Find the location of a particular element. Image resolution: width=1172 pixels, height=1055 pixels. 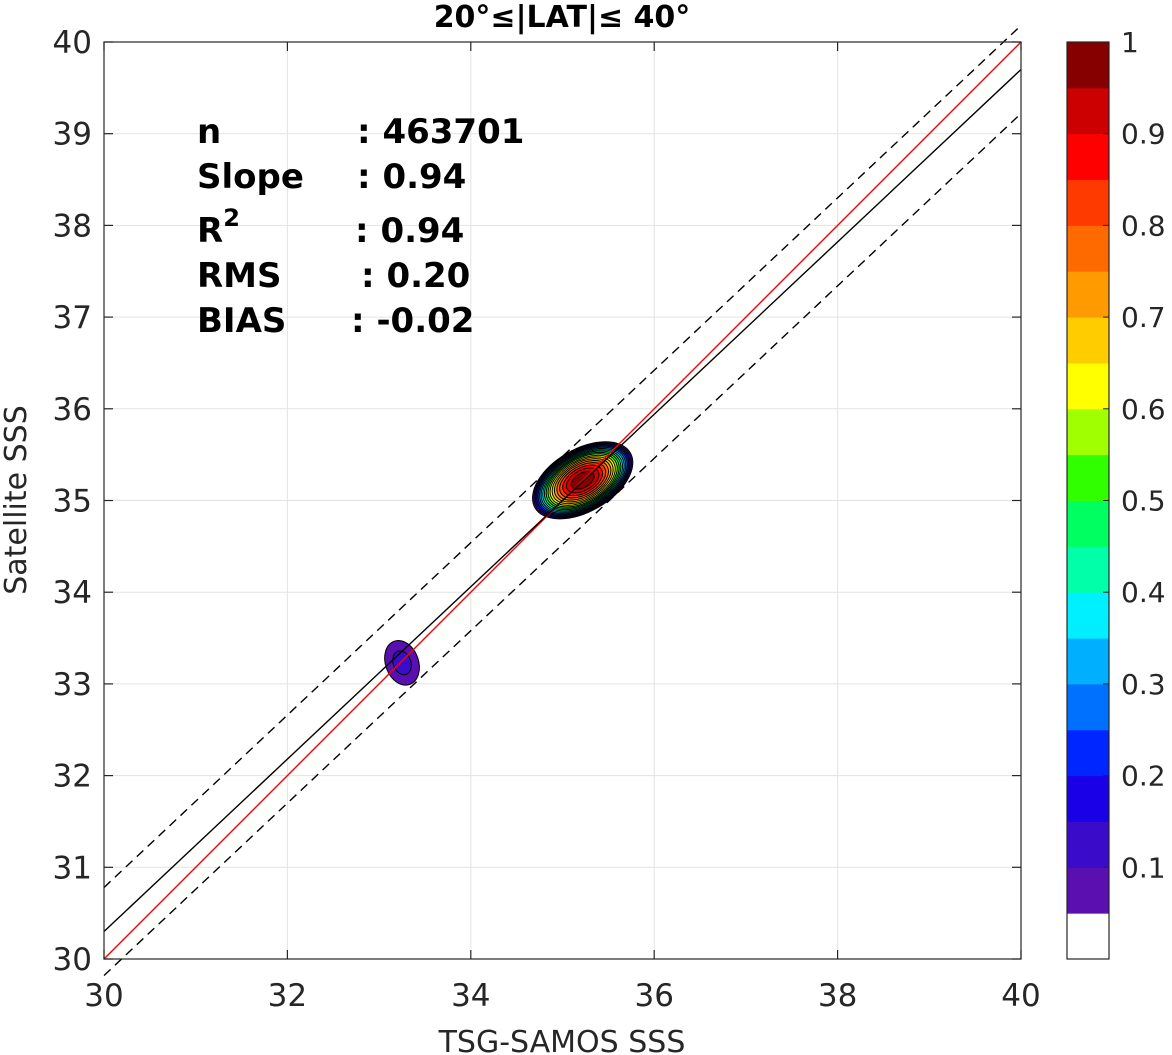

y-tick-label: 30 is located at coordinates (72, 960).